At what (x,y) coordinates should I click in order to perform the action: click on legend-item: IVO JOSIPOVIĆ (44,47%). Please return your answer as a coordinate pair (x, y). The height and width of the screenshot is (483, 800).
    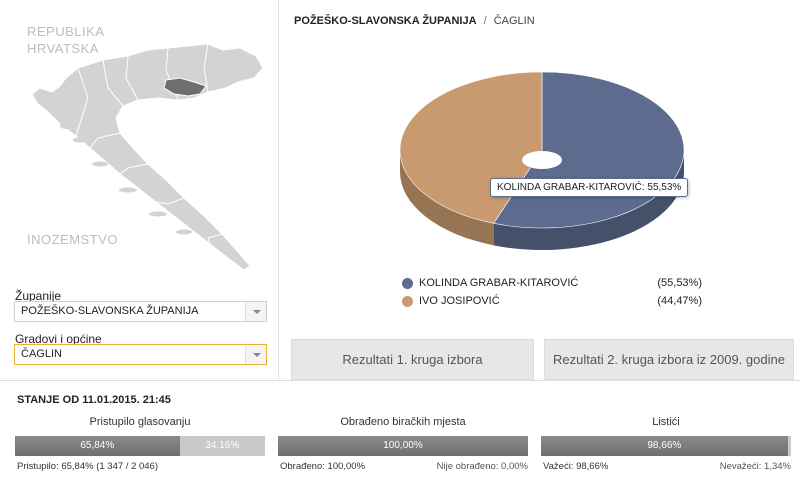
    Looking at the image, I should click on (552, 303).